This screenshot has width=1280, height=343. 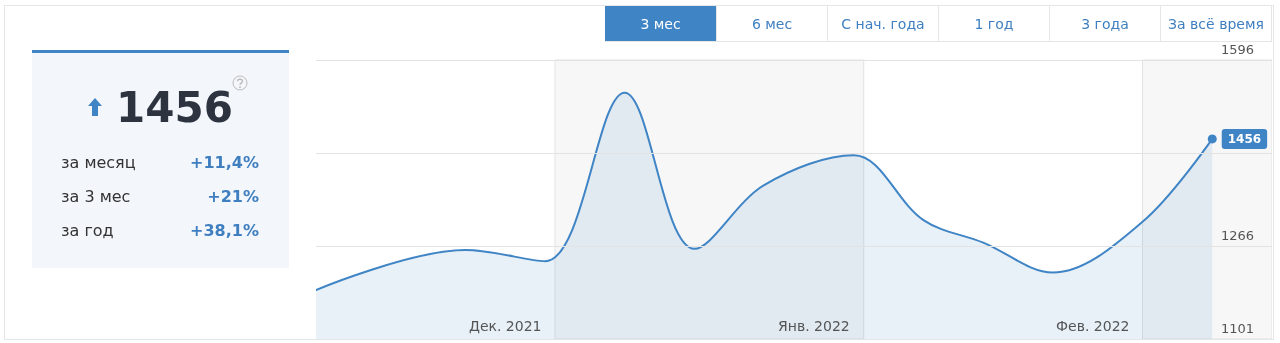 I want to click on x-tick-label: Янв. 2022, so click(x=814, y=326).